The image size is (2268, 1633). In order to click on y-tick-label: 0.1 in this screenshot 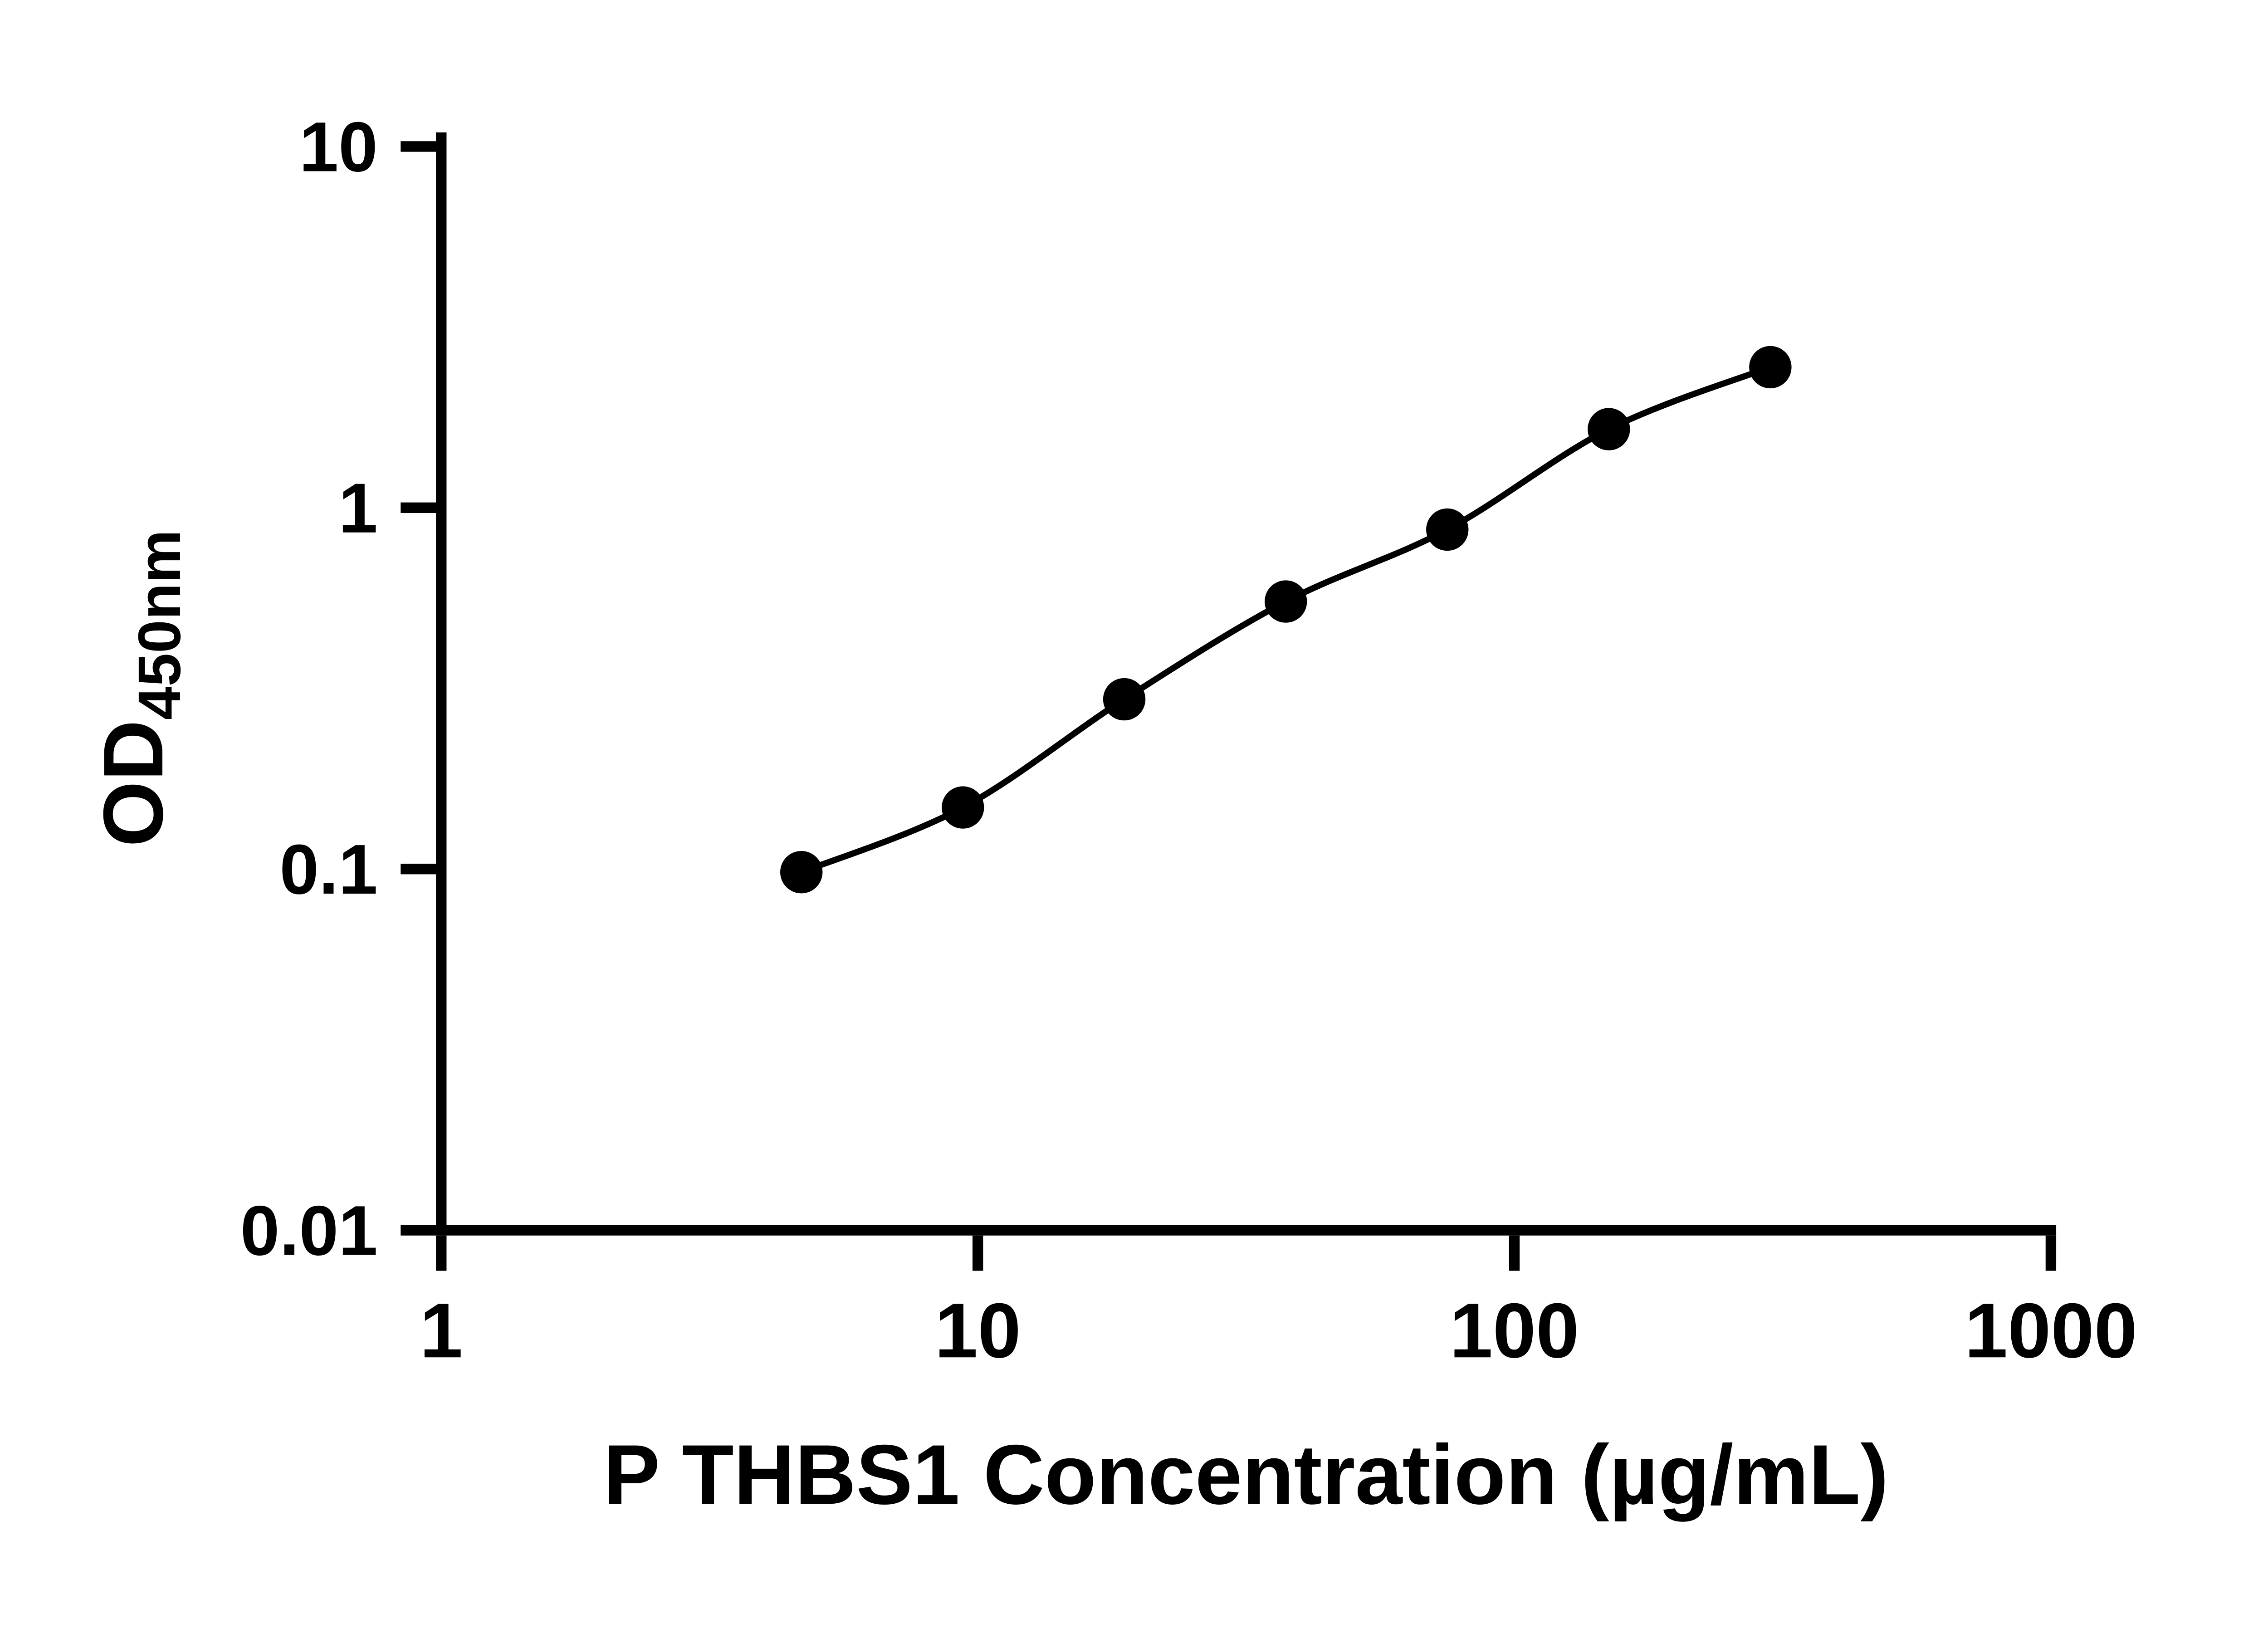, I will do `click(328, 869)`.